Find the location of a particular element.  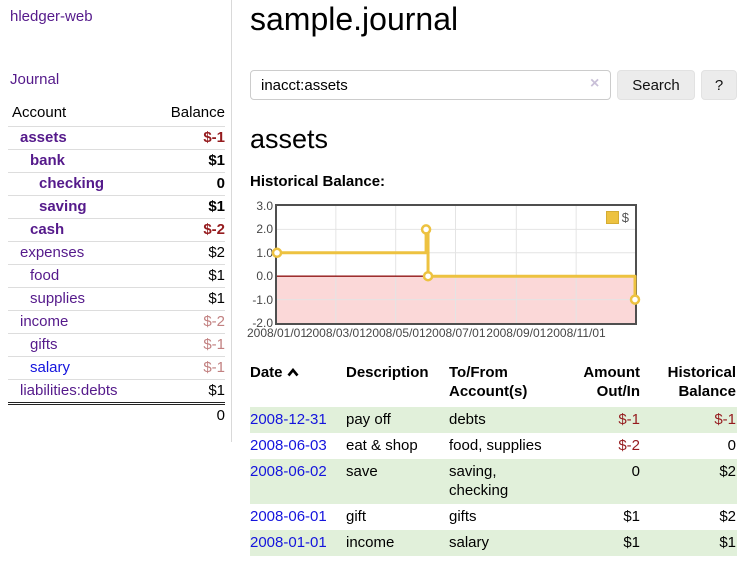

register-row: 2008-12-31 pay off debts $-1 $-1 is located at coordinates (493, 420).